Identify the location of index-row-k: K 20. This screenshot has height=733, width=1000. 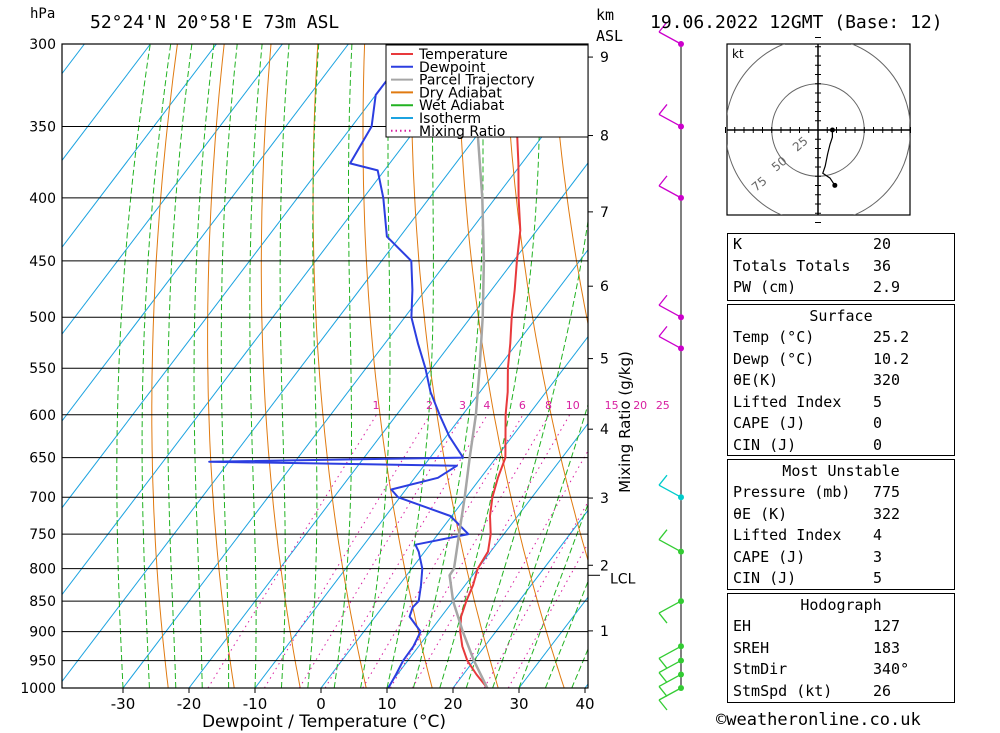
(812, 244).